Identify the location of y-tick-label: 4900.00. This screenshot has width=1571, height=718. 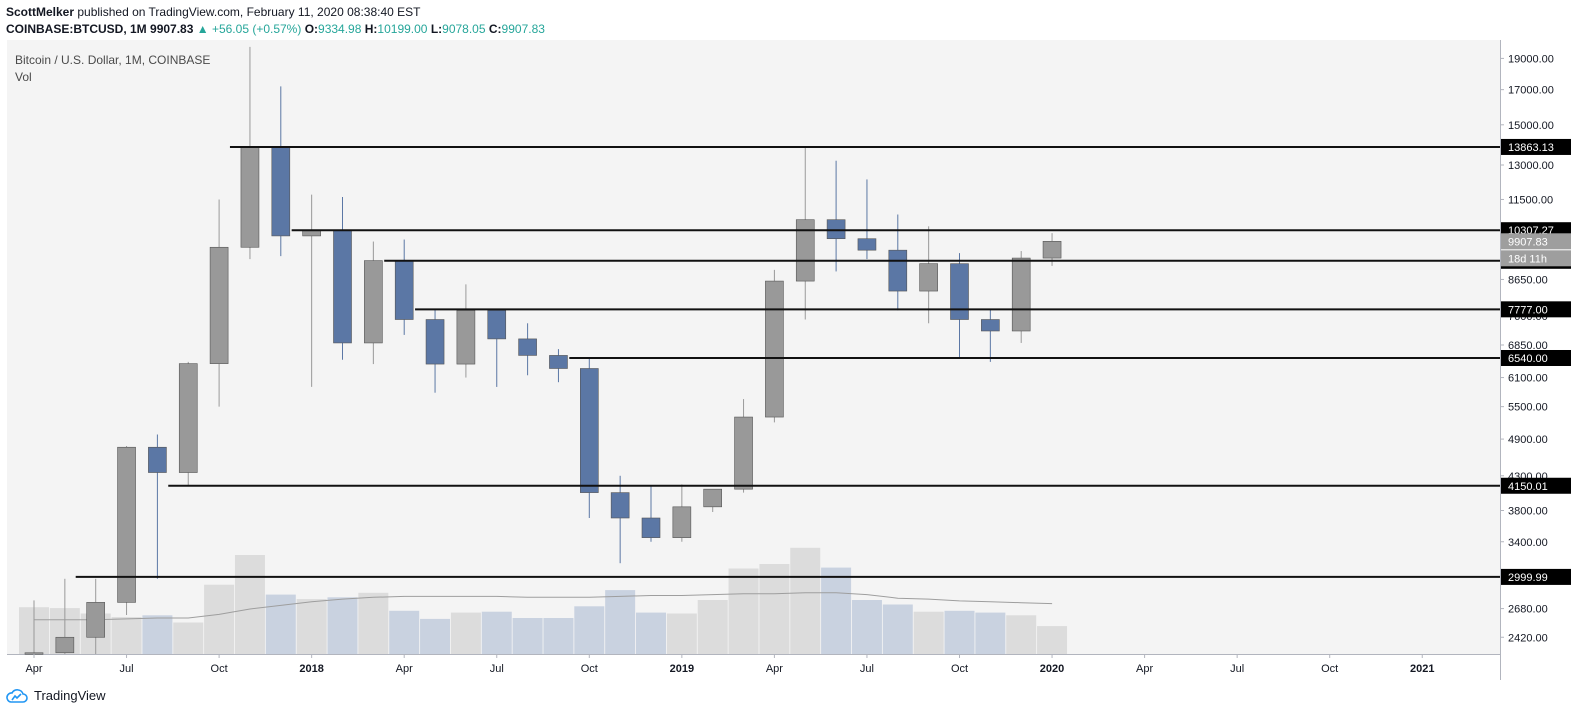
(1528, 440).